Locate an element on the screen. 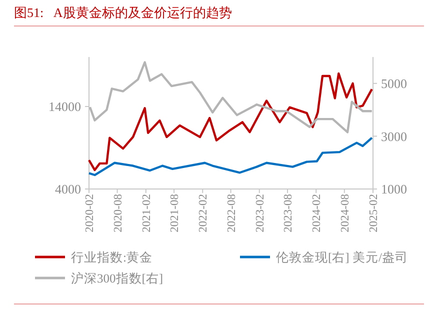  y-tick-label: 4000 is located at coordinates (68, 189).